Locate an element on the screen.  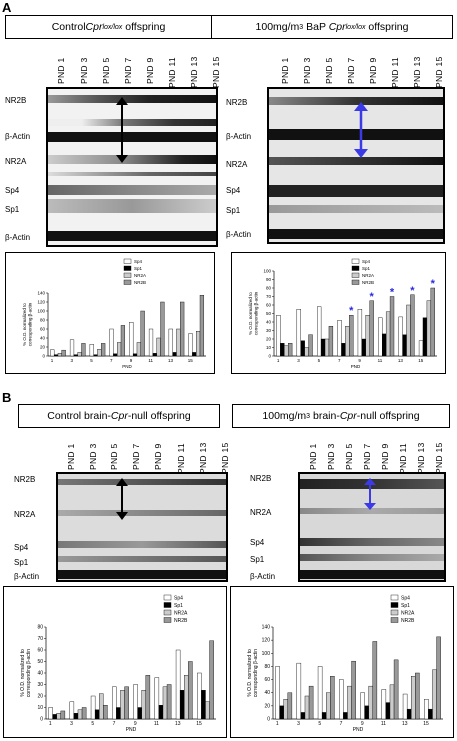
hdr-mid: brain- is located at coordinates (325, 416).